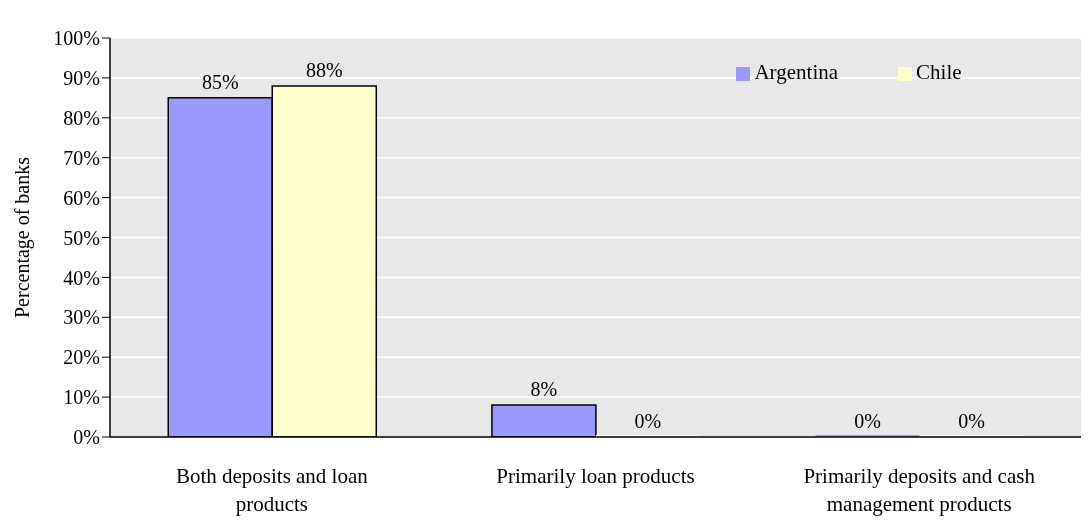  What do you see at coordinates (86, 437) in the screenshot?
I see `y-tick-label: 0%` at bounding box center [86, 437].